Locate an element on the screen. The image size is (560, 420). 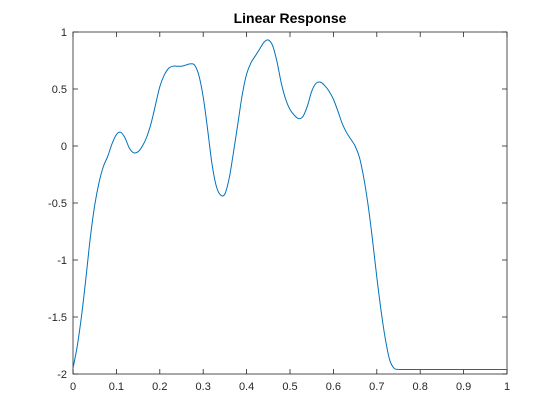
x-tick-label: 0 is located at coordinates (73, 387).